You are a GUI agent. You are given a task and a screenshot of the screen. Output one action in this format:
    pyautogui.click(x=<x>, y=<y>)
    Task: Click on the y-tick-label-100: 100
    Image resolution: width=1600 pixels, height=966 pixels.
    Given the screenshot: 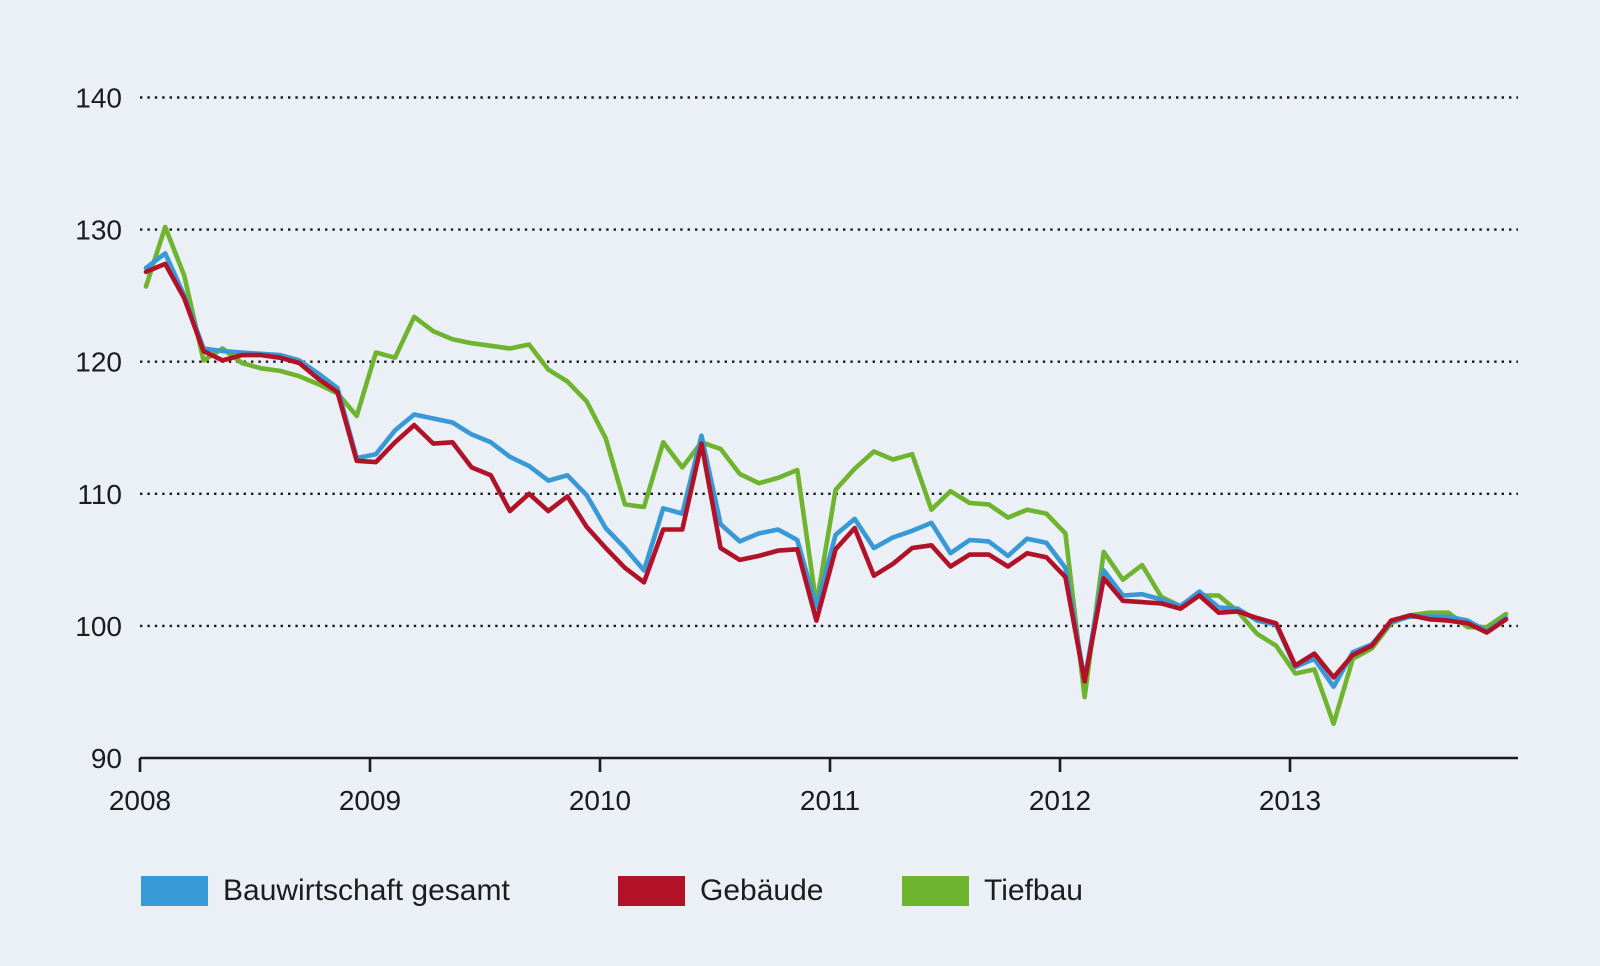 What is the action you would take?
    pyautogui.click(x=98, y=626)
    